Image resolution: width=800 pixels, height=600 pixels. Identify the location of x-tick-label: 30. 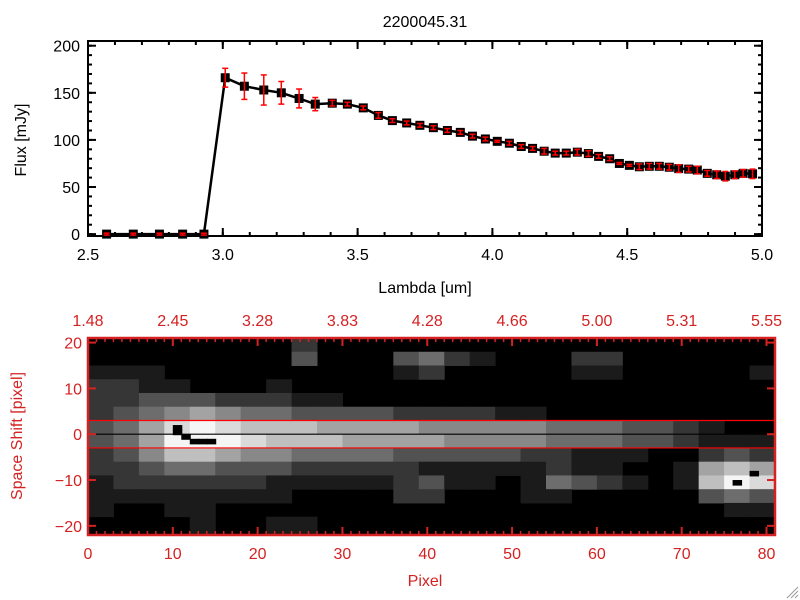
(343, 554).